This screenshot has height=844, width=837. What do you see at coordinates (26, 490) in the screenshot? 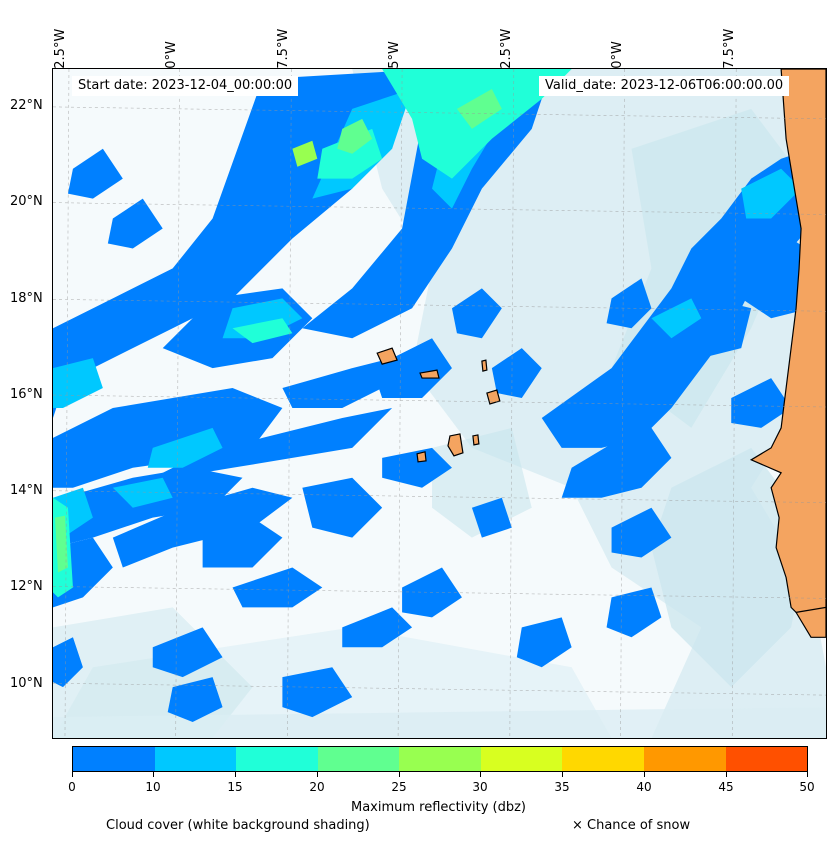
I see `lat-label-14n: 14°N` at bounding box center [26, 490].